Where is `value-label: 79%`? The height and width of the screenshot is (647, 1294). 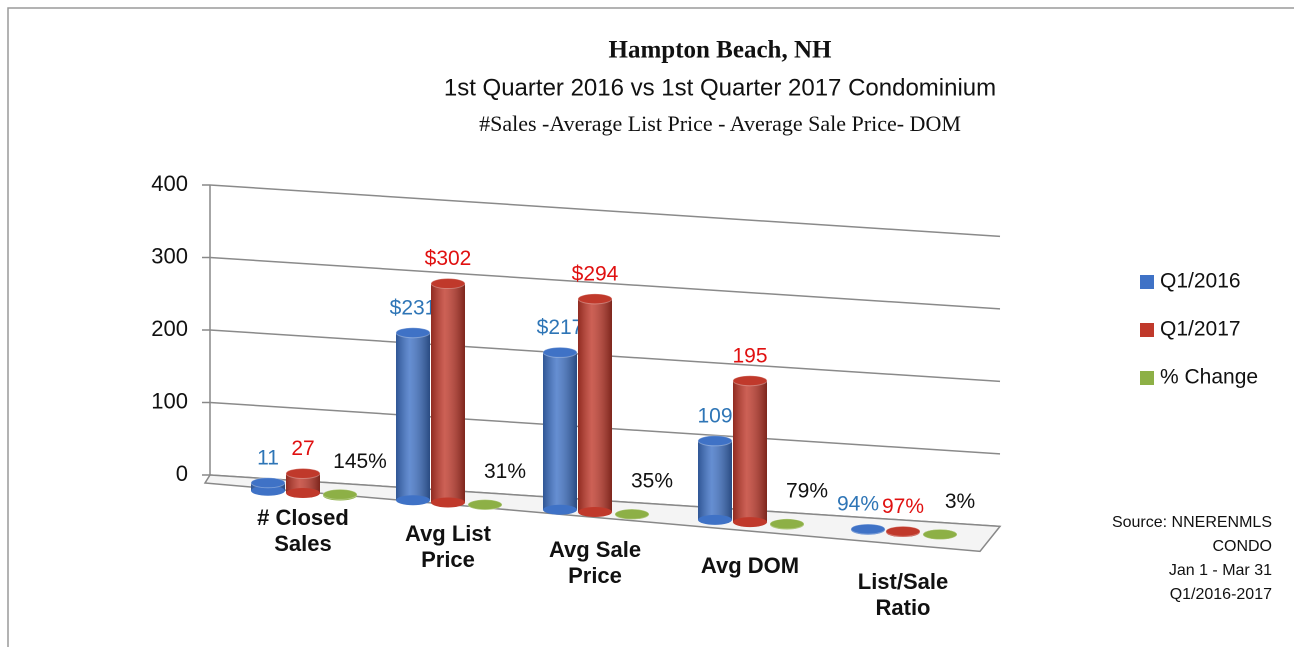 value-label: 79% is located at coordinates (807, 490).